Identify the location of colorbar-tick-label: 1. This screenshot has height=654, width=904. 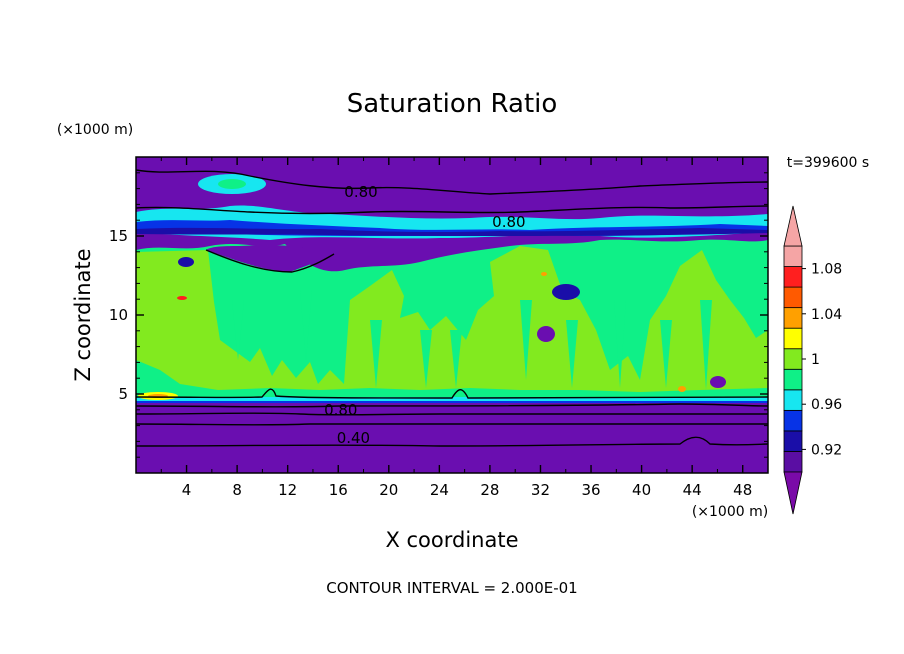
(815, 360).